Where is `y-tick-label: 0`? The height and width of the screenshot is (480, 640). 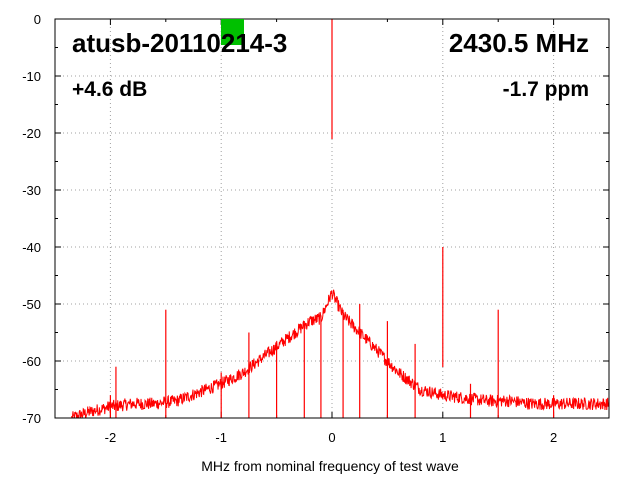
y-tick-label: 0 is located at coordinates (37, 19).